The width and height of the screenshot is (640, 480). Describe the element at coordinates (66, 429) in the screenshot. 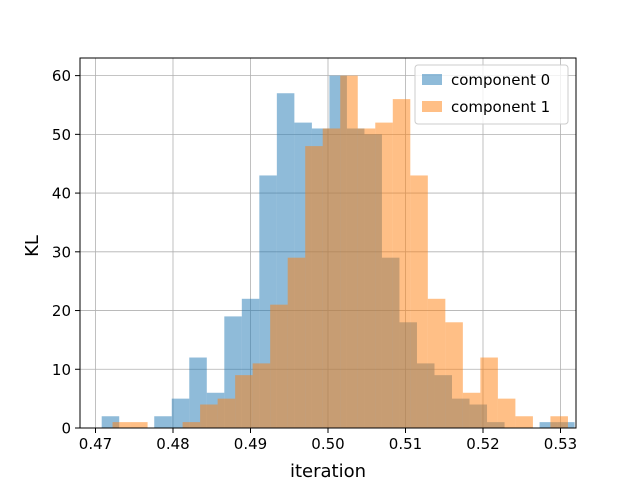

I see `y-tick-label: 0` at that location.